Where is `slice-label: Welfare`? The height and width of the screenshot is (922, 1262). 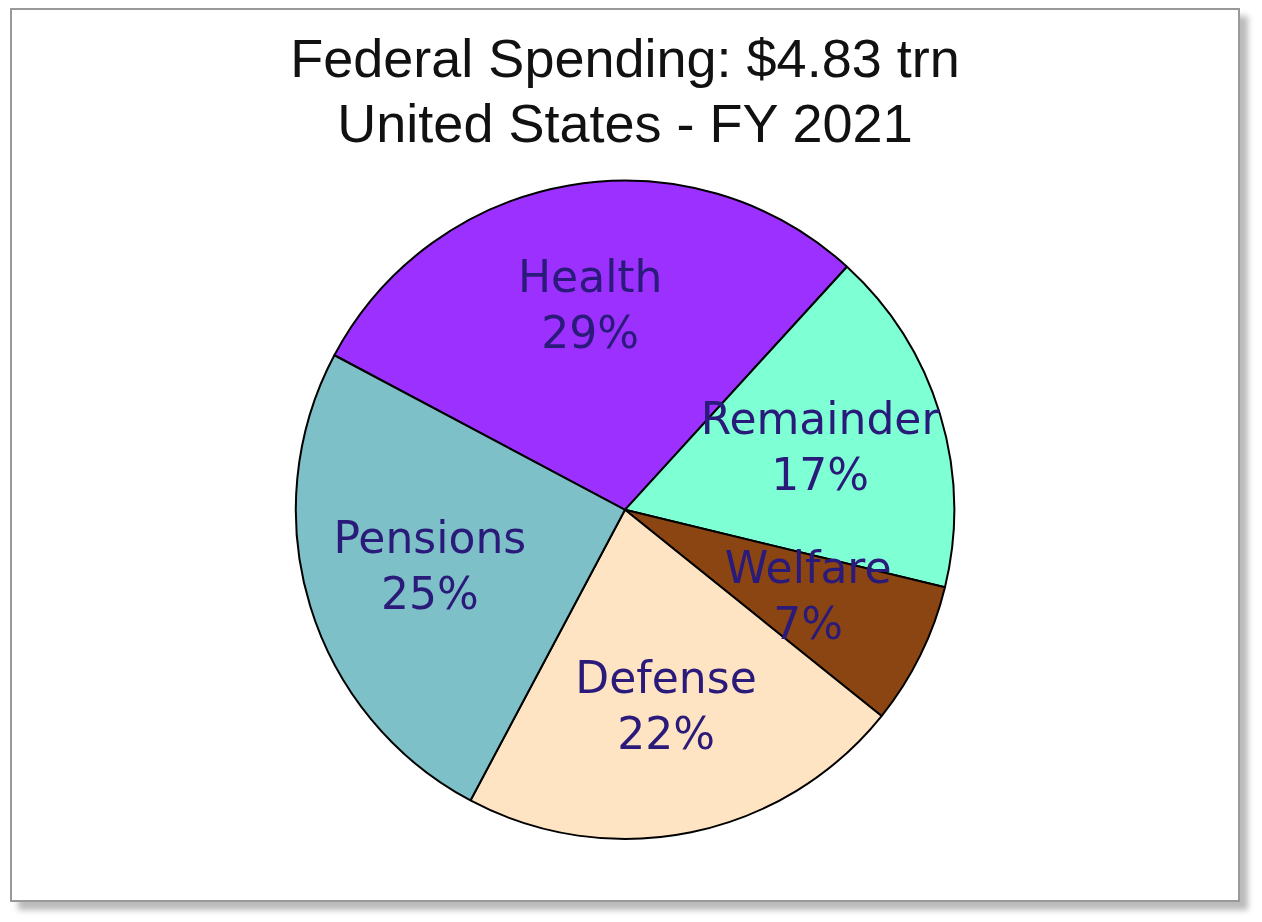 slice-label: Welfare is located at coordinates (808, 568).